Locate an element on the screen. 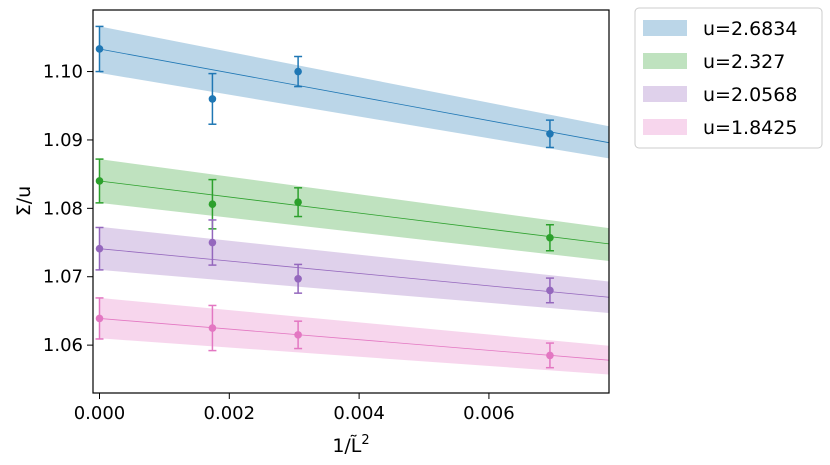  y-tick-label-4: 1.10 is located at coordinates (63, 72).